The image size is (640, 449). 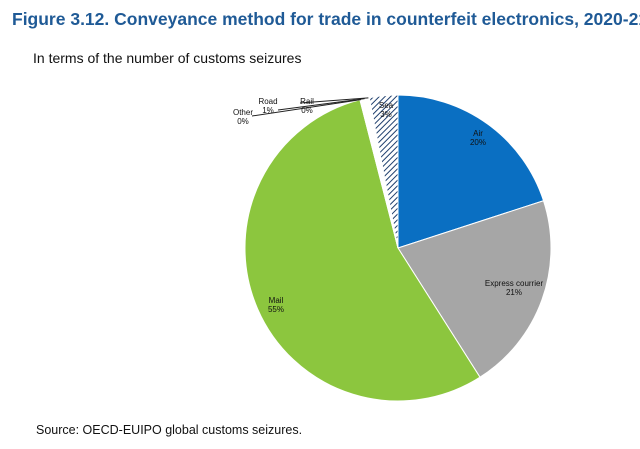 I want to click on leader-lines, so click(x=310, y=107).